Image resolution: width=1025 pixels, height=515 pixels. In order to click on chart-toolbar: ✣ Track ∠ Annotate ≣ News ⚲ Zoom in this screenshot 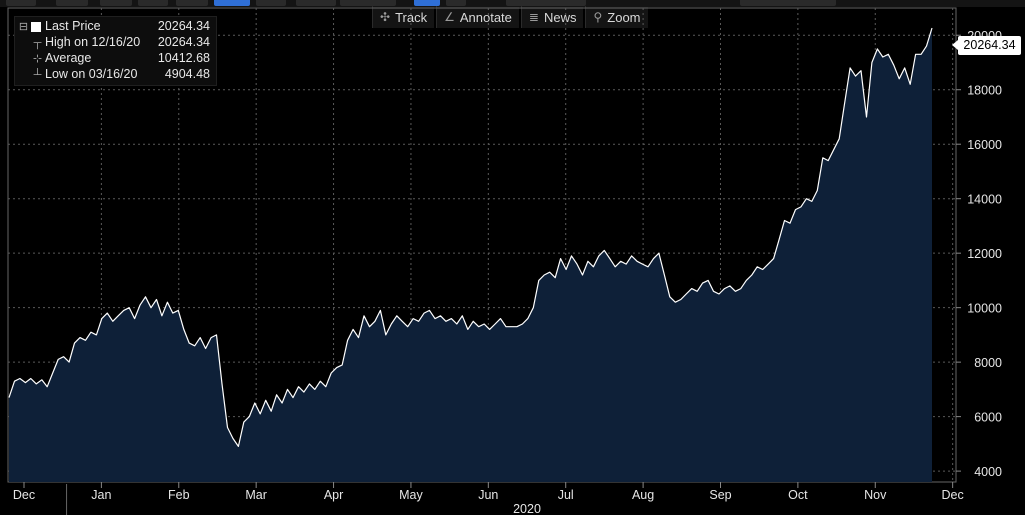, I will do `click(510, 17)`.